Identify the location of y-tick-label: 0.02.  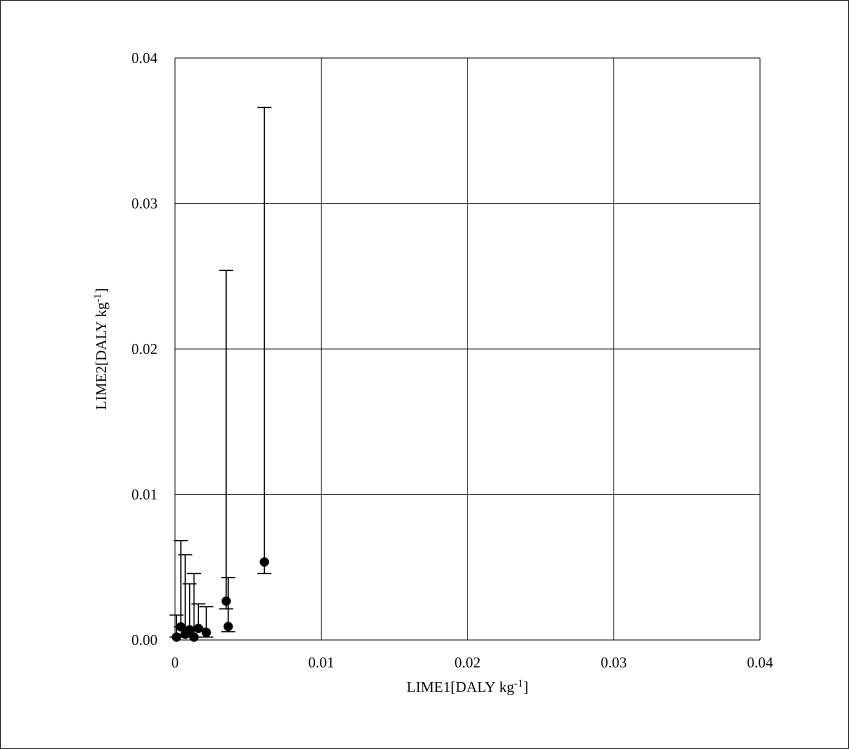
(144, 349).